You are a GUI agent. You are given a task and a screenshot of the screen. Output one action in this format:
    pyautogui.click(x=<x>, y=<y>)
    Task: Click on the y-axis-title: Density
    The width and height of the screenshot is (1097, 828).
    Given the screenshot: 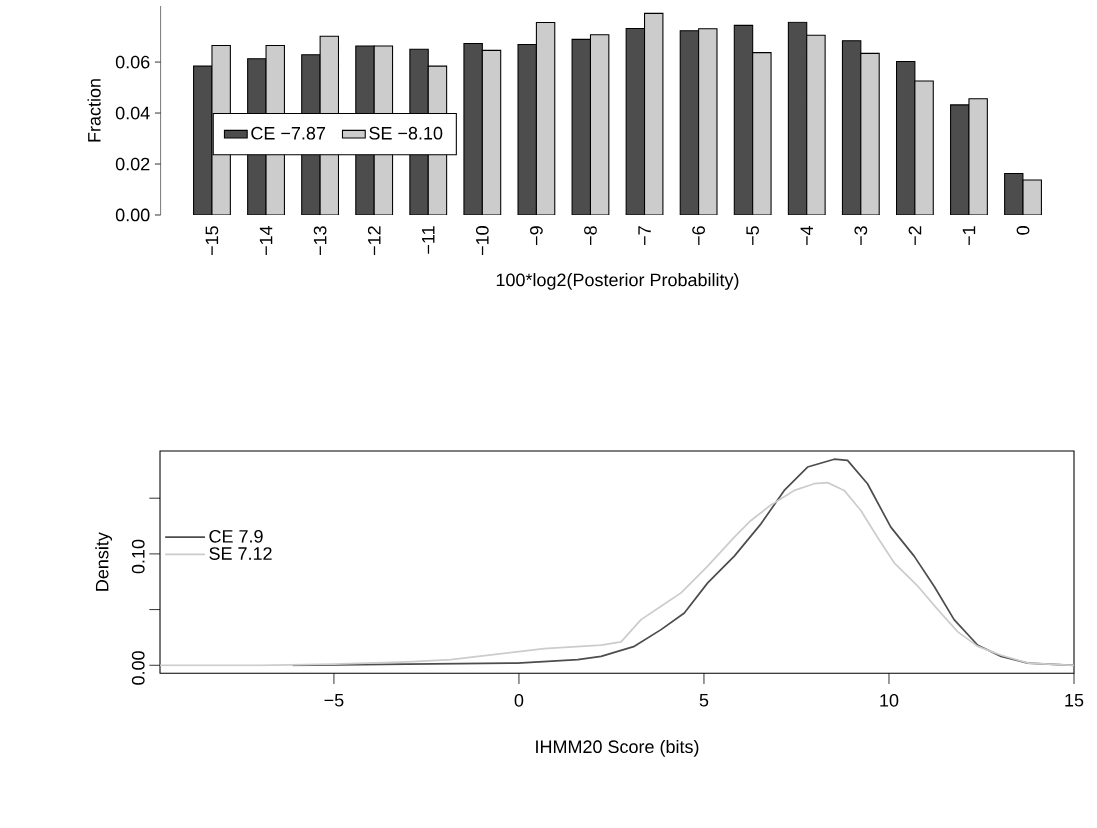 What is the action you would take?
    pyautogui.click(x=104, y=561)
    